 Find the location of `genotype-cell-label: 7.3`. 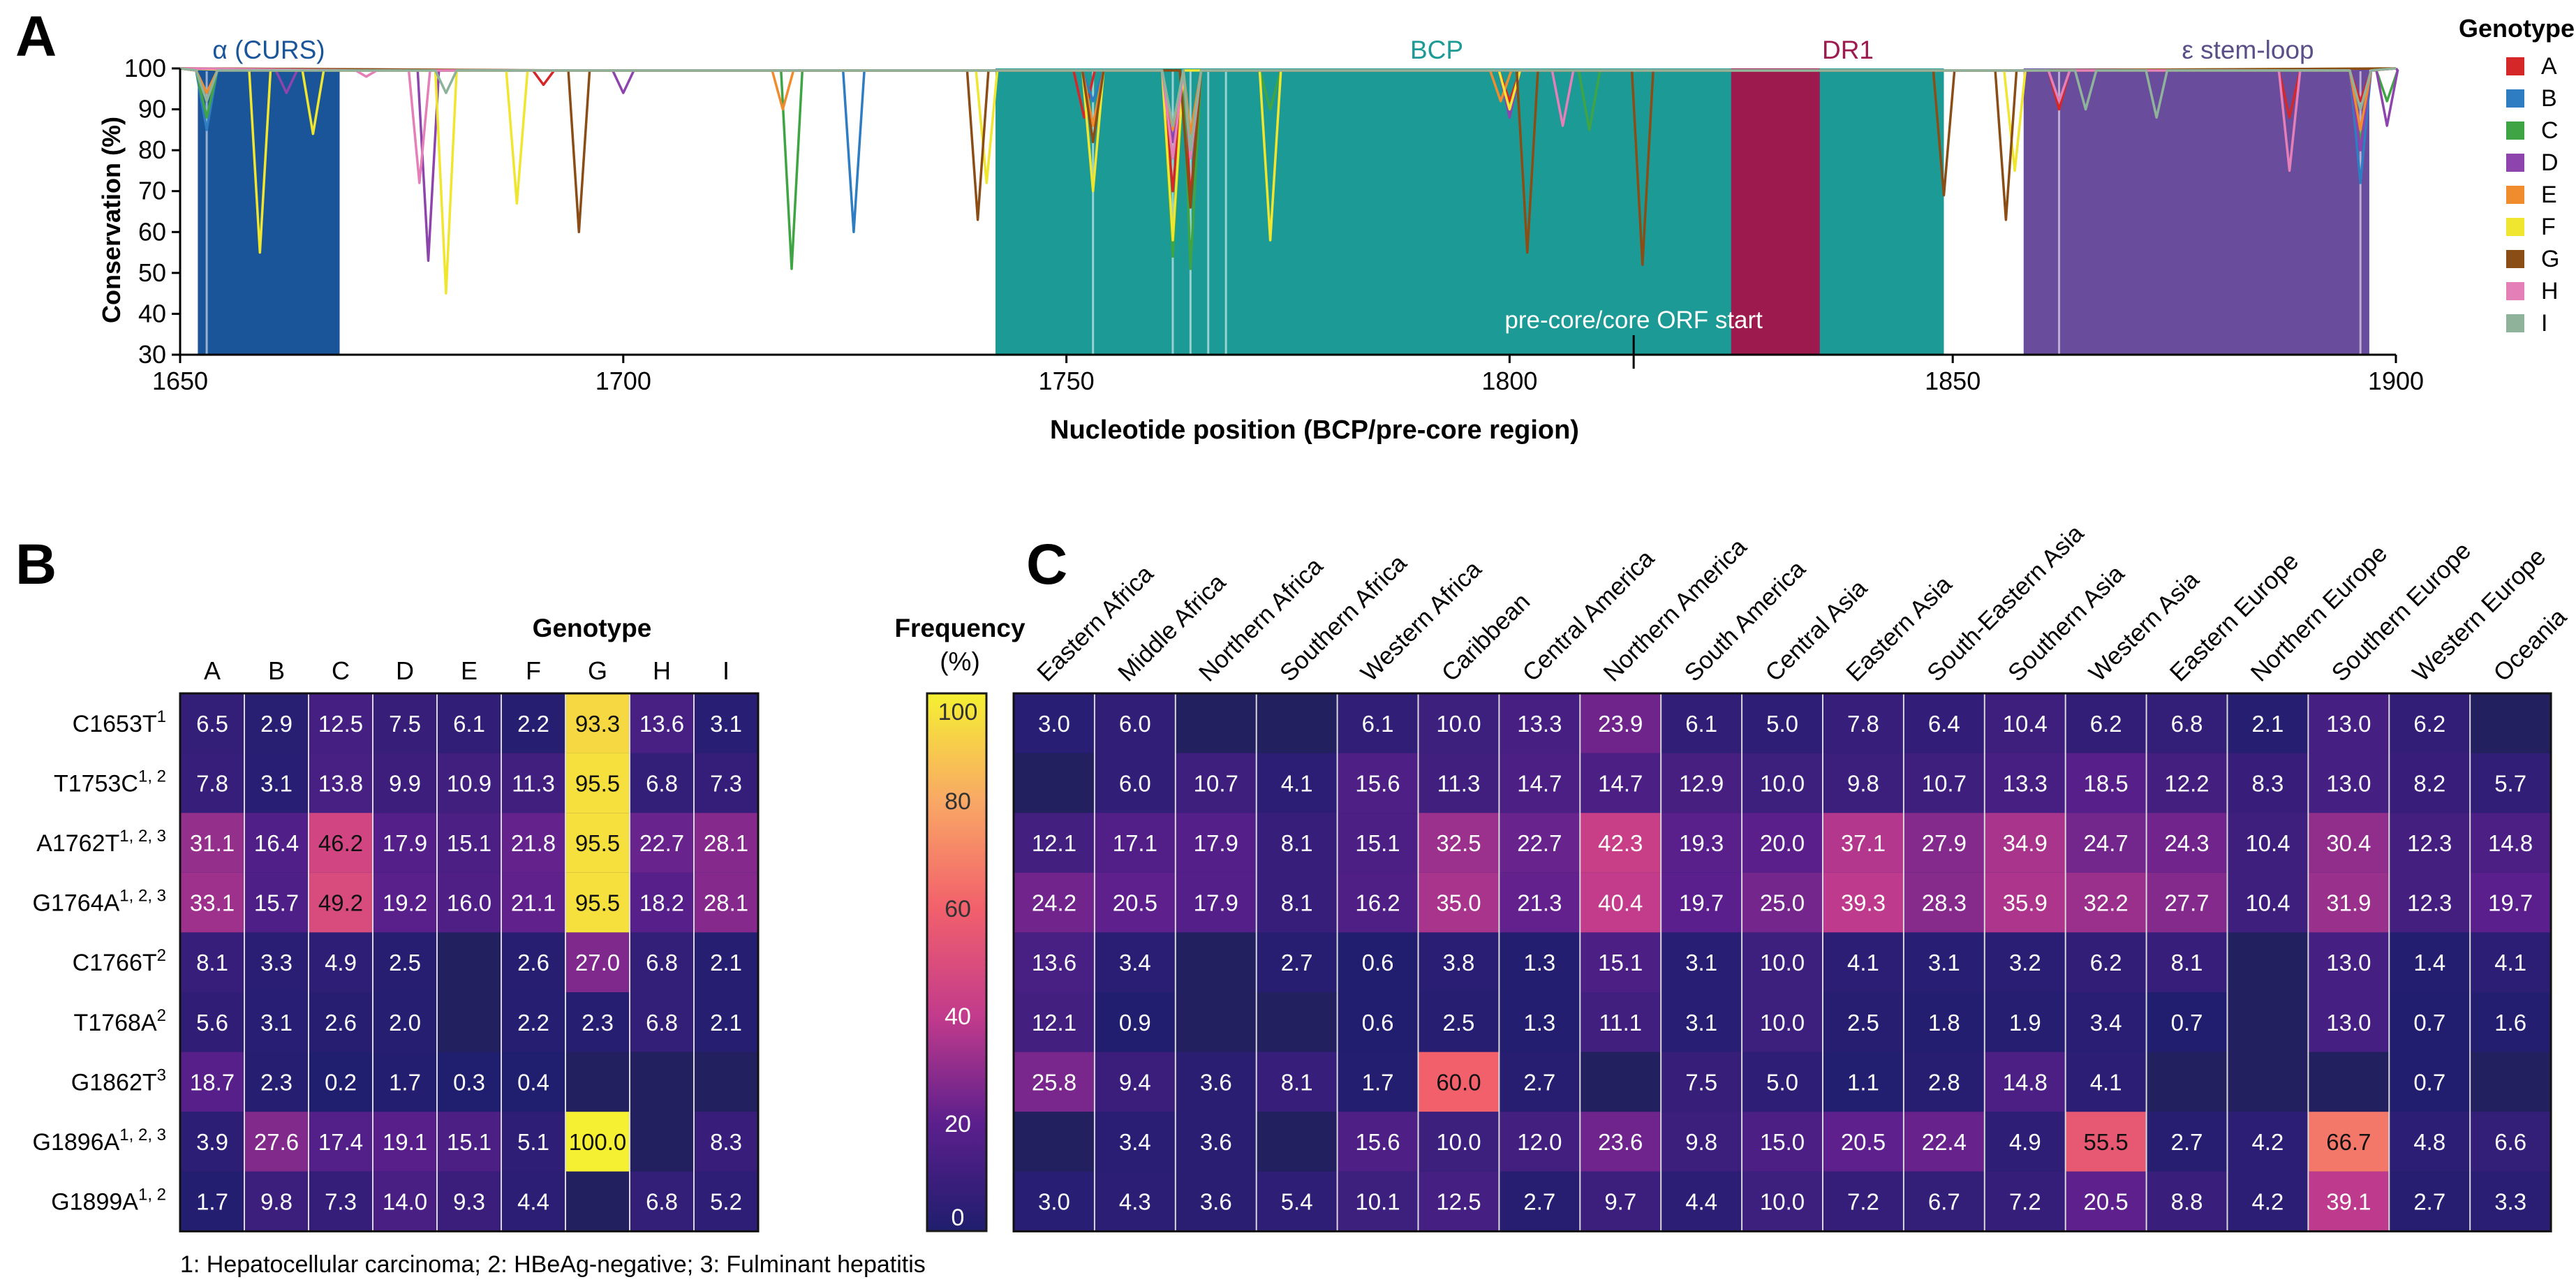

genotype-cell-label: 7.3 is located at coordinates (341, 1202).